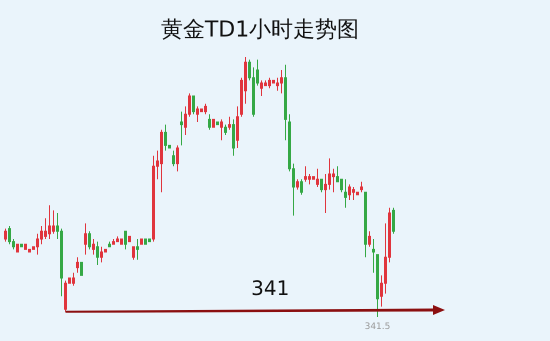  What do you see at coordinates (270, 288) in the screenshot?
I see `annotation: 341` at bounding box center [270, 288].